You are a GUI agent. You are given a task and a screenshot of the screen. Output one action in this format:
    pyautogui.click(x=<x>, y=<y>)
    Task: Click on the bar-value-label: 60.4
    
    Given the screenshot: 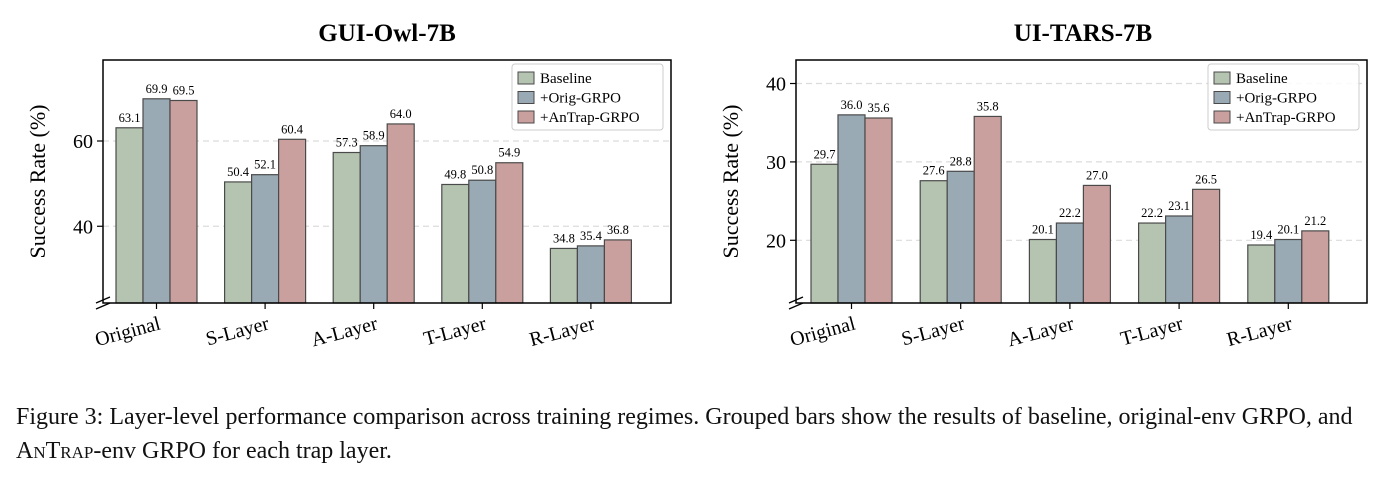 What is the action you would take?
    pyautogui.click(x=292, y=129)
    